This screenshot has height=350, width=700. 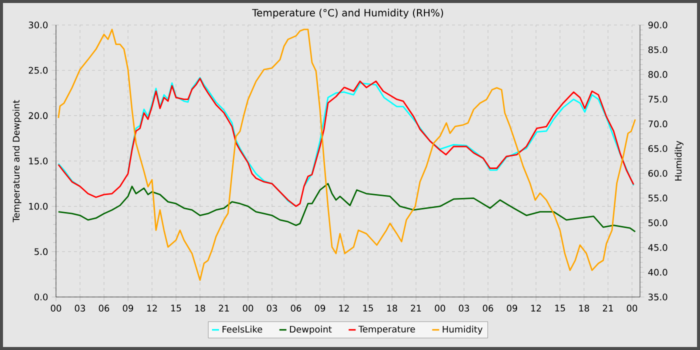 What do you see at coordinates (658, 272) in the screenshot?
I see `y2-tick-label: 40.0` at bounding box center [658, 272].